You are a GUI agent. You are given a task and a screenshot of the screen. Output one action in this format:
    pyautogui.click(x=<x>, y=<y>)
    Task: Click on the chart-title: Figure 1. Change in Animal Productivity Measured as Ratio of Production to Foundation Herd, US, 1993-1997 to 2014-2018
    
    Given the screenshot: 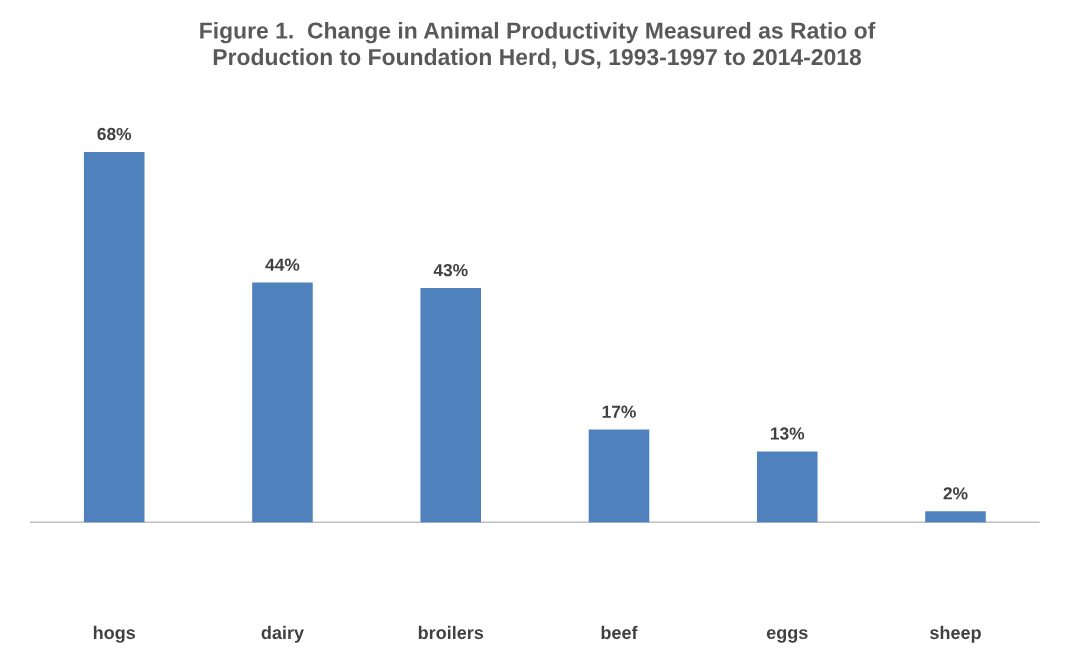 What is the action you would take?
    pyautogui.click(x=538, y=45)
    